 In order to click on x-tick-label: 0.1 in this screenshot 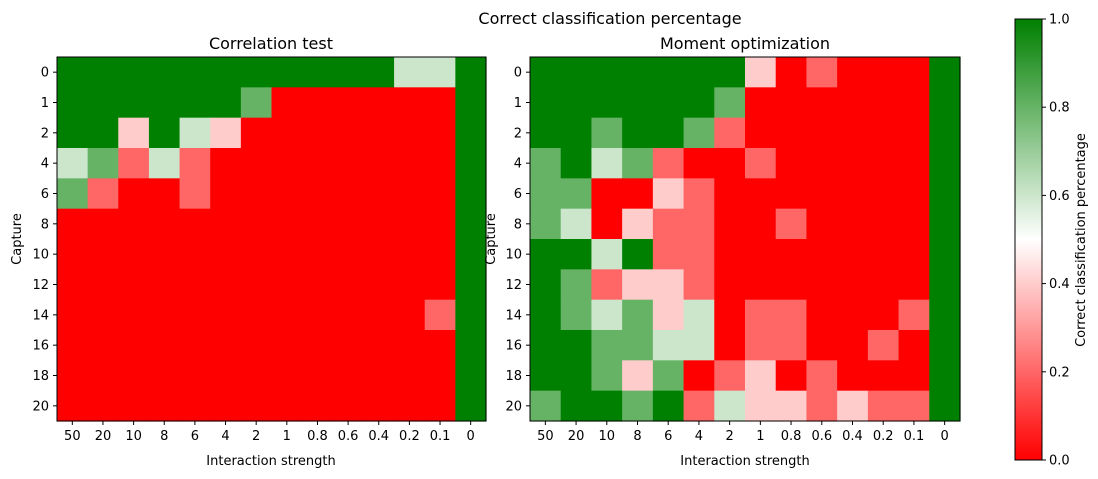, I will do `click(440, 436)`.